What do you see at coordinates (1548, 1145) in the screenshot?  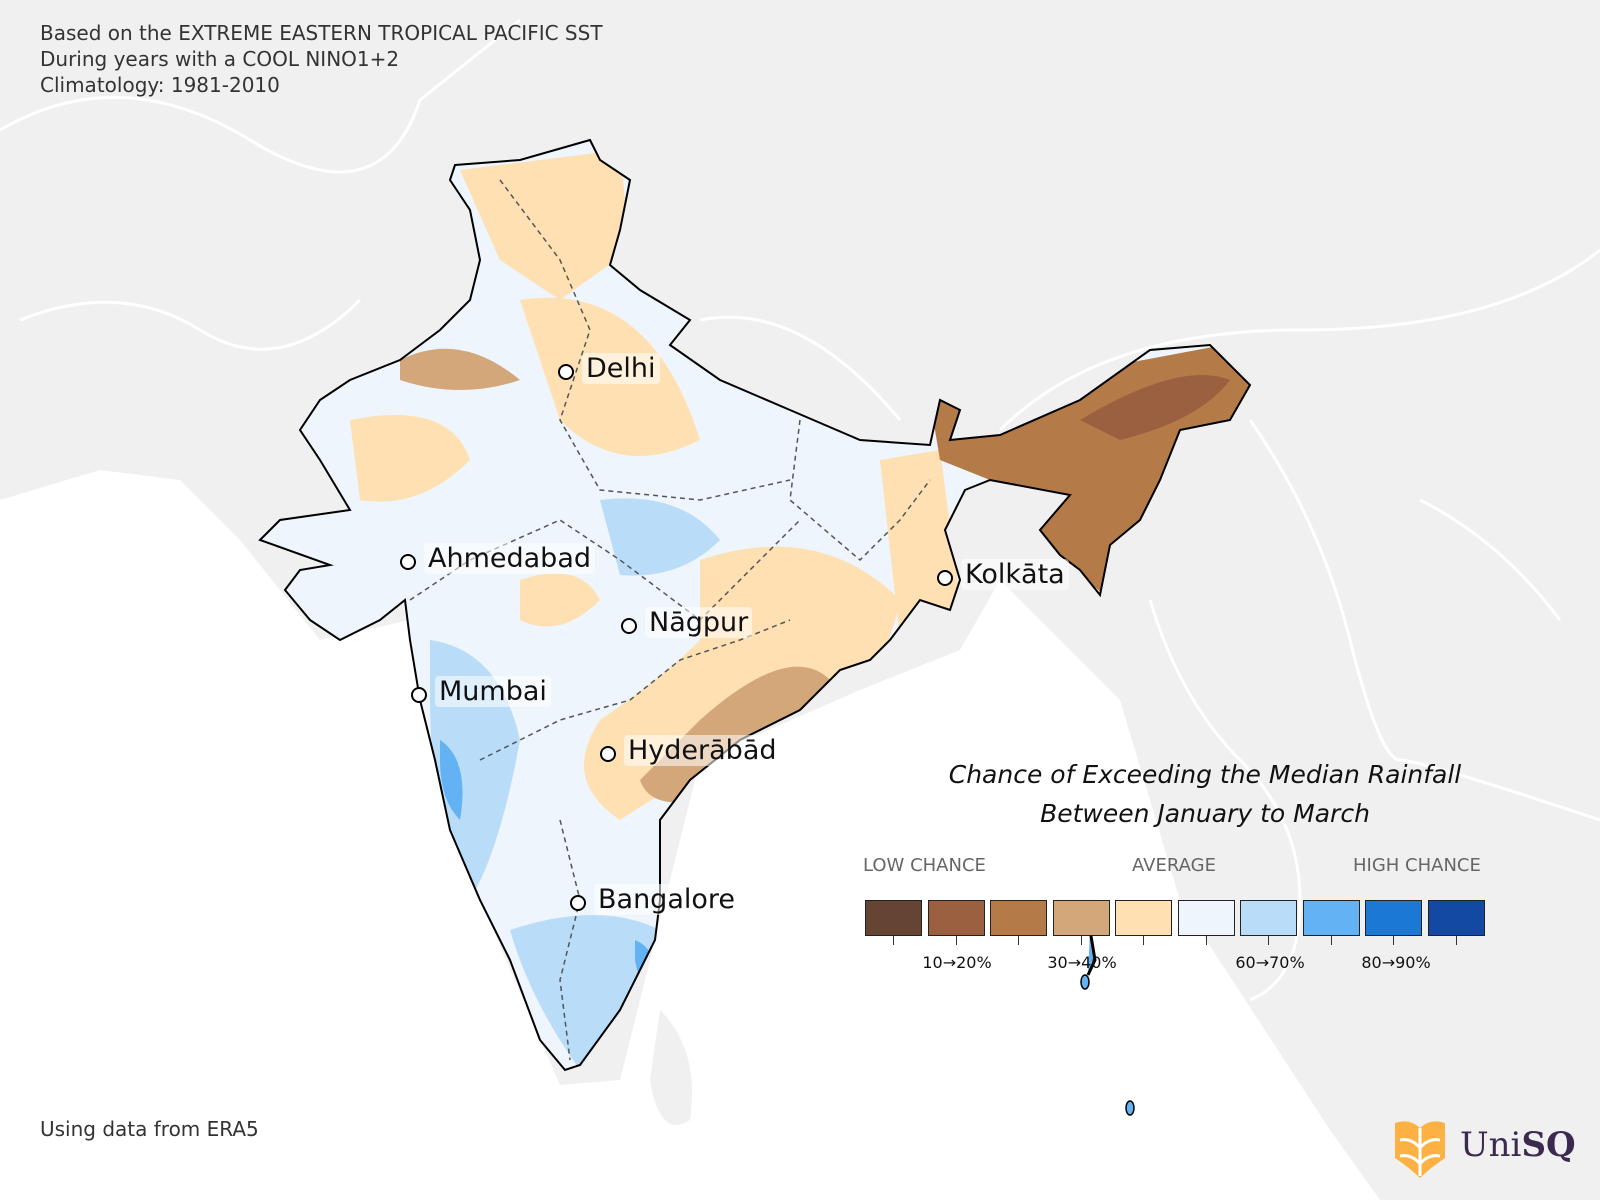 I see `logo-text-b: SQ` at bounding box center [1548, 1145].